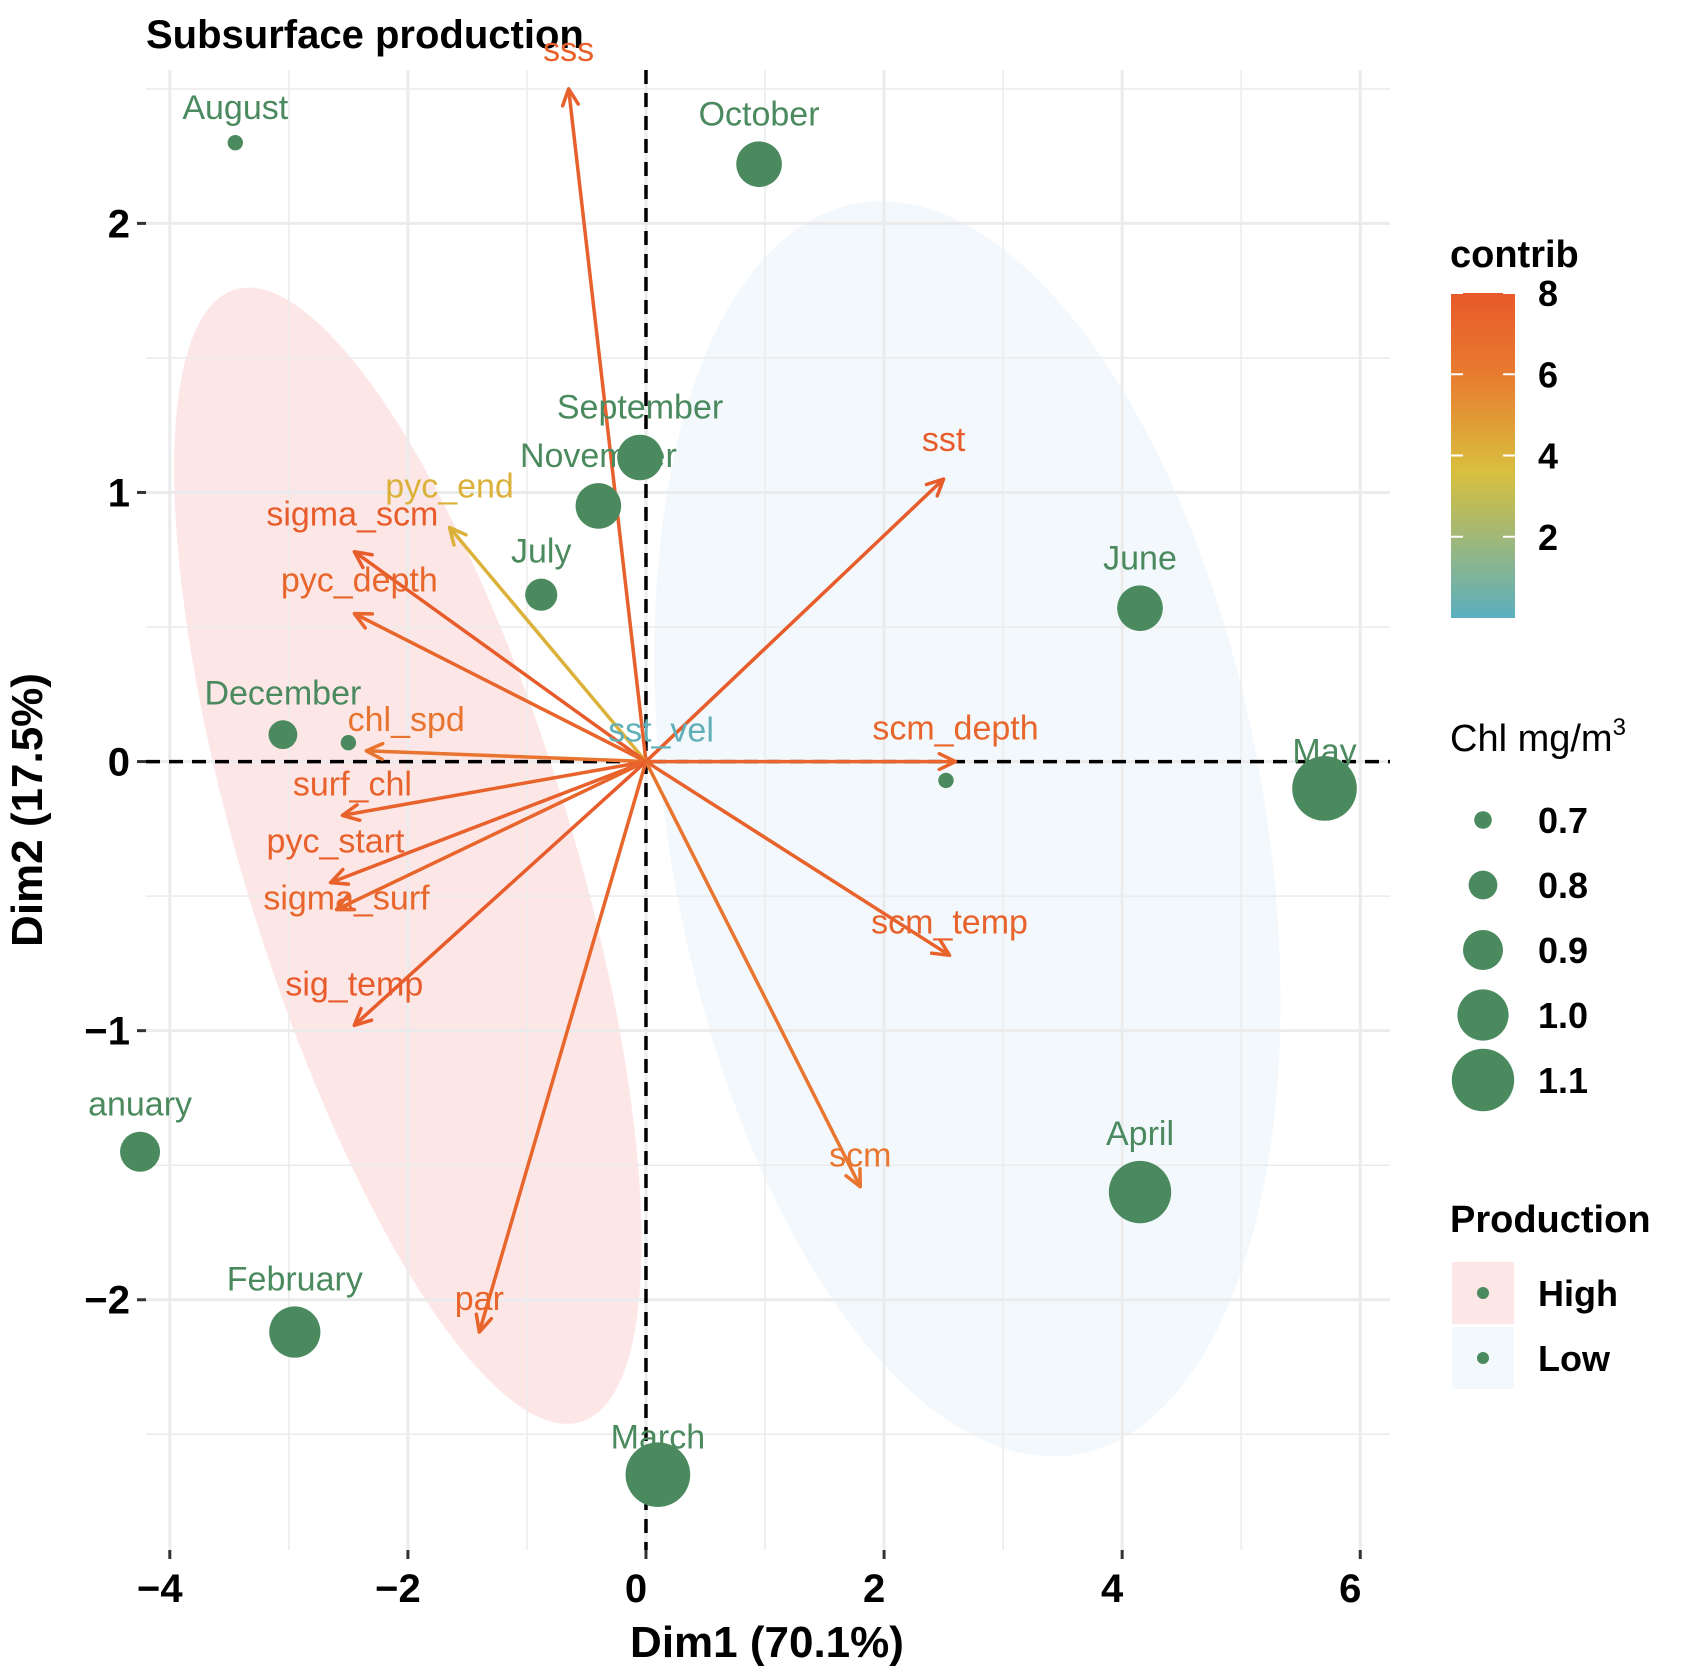 The height and width of the screenshot is (1670, 1694). Describe the element at coordinates (119, 763) in the screenshot. I see `y-tick-label: 0` at that location.